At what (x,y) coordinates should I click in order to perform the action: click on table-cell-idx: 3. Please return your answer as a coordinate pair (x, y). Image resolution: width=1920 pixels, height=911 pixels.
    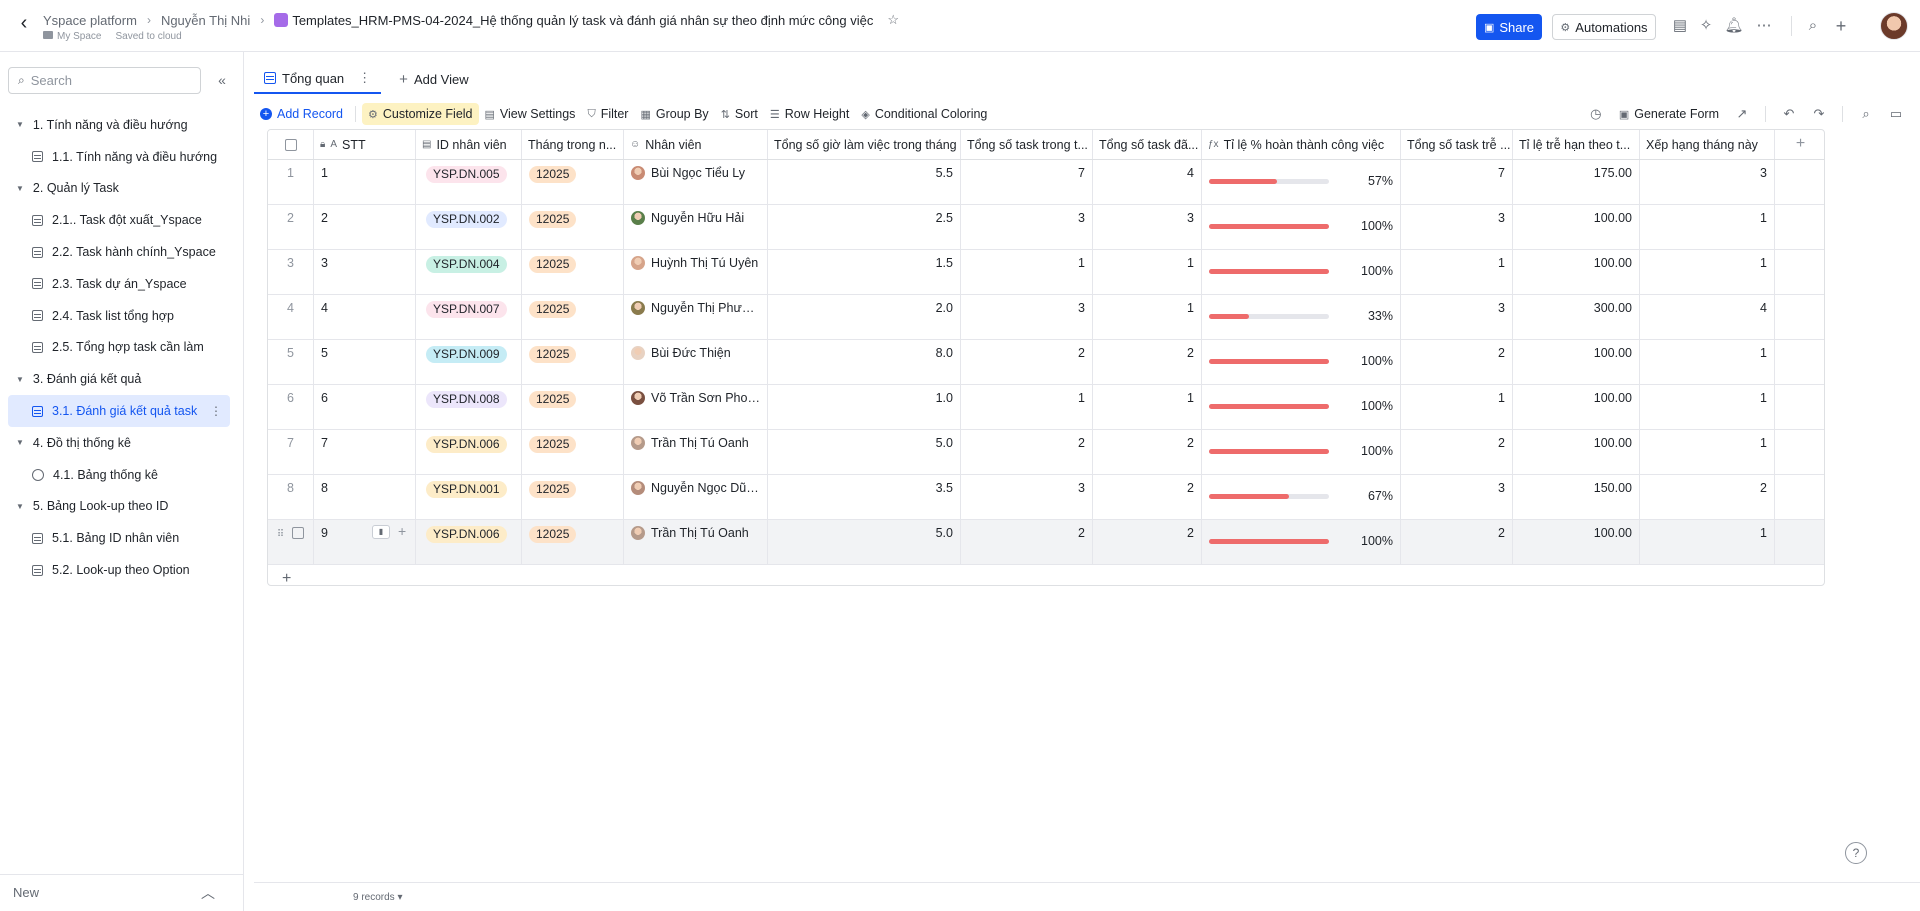
    Looking at the image, I should click on (291, 272).